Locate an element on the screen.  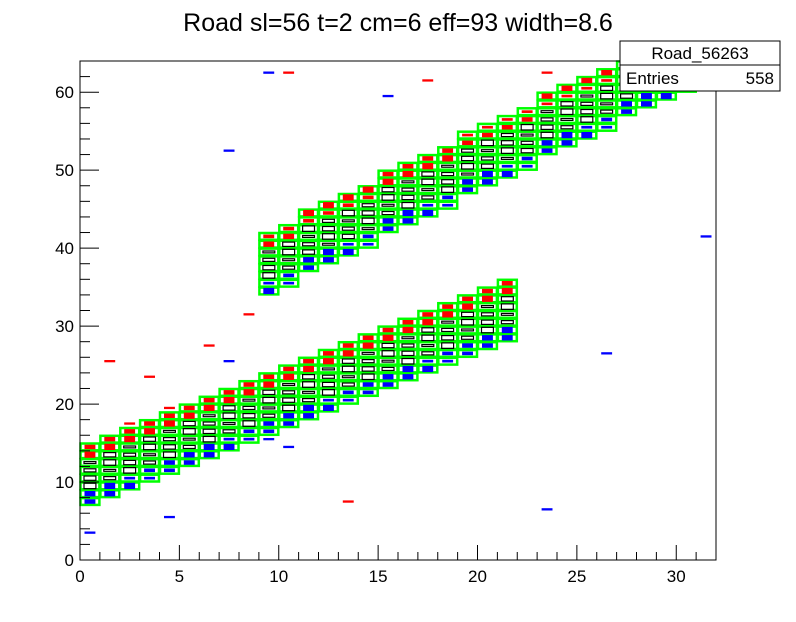
x-tick-label: 5 is located at coordinates (179, 576).